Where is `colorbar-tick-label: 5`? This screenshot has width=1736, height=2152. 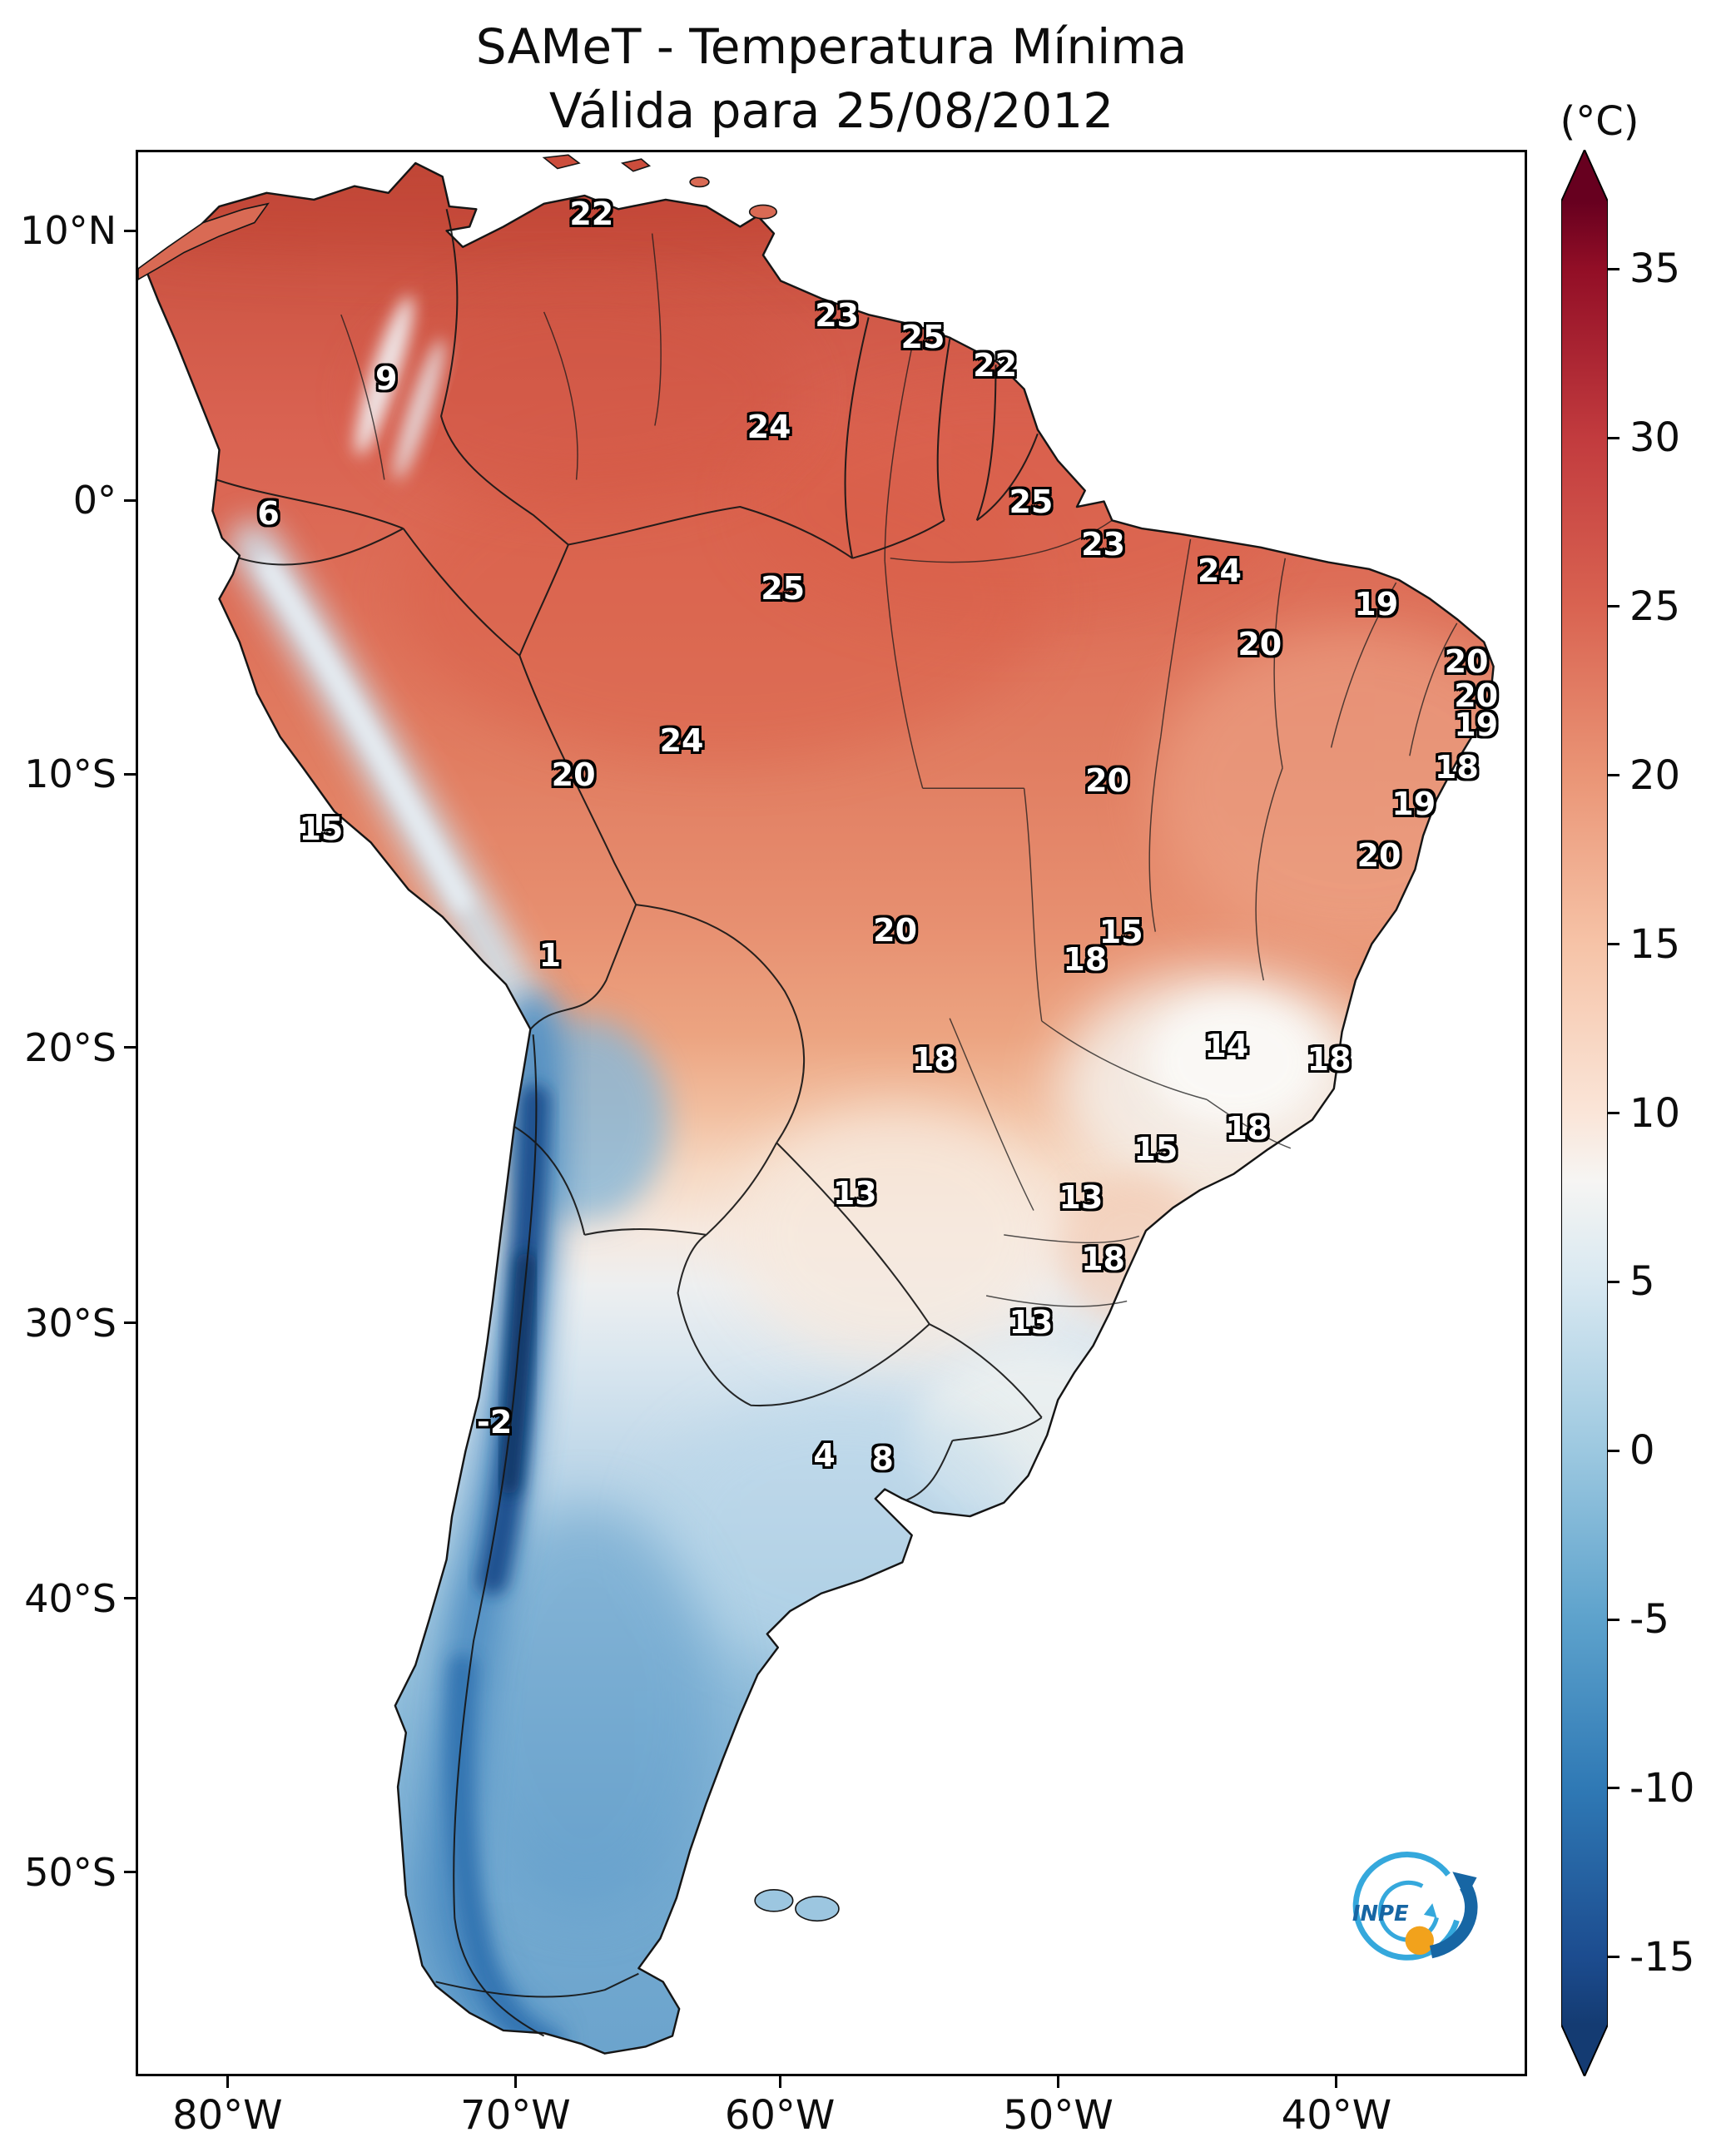 colorbar-tick-label: 5 is located at coordinates (1642, 1282).